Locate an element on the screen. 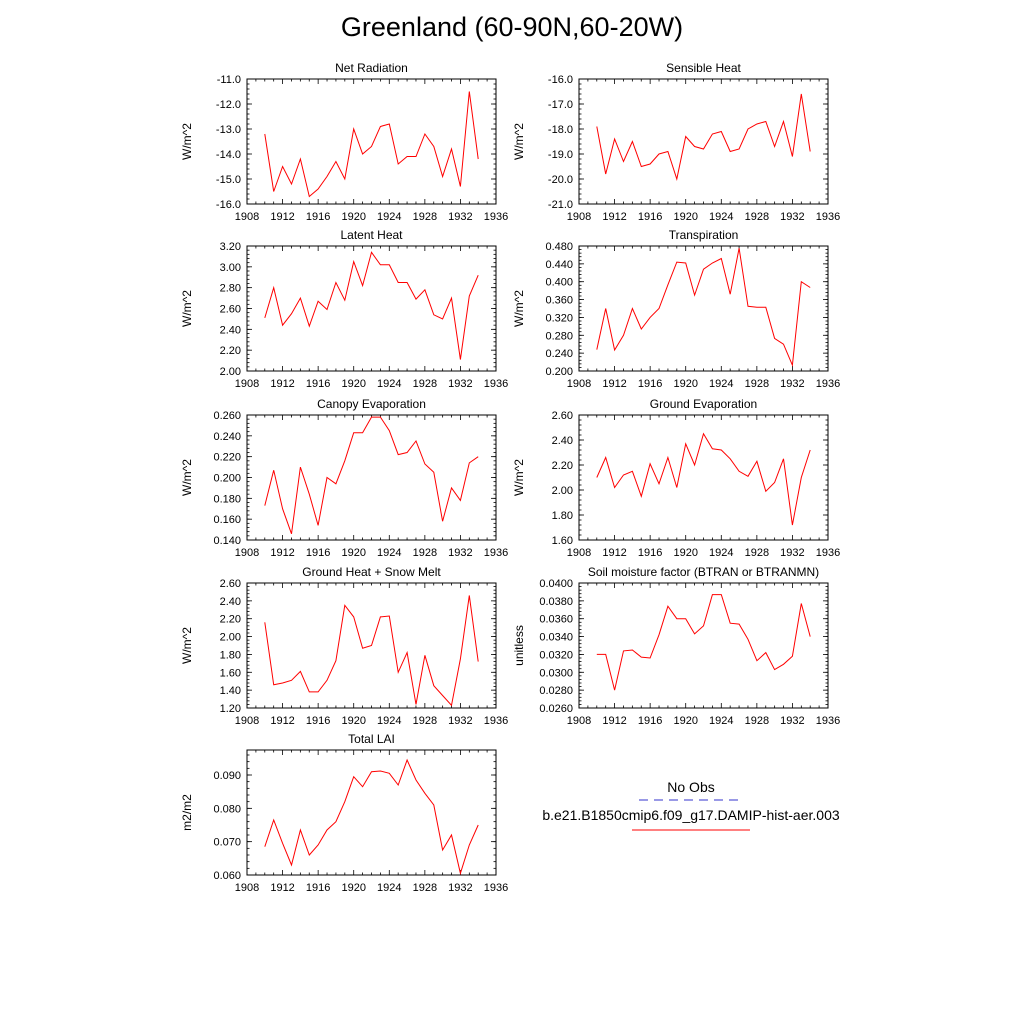 This screenshot has width=1024, height=1024. y-tick-label: 0.240 is located at coordinates (559, 354).